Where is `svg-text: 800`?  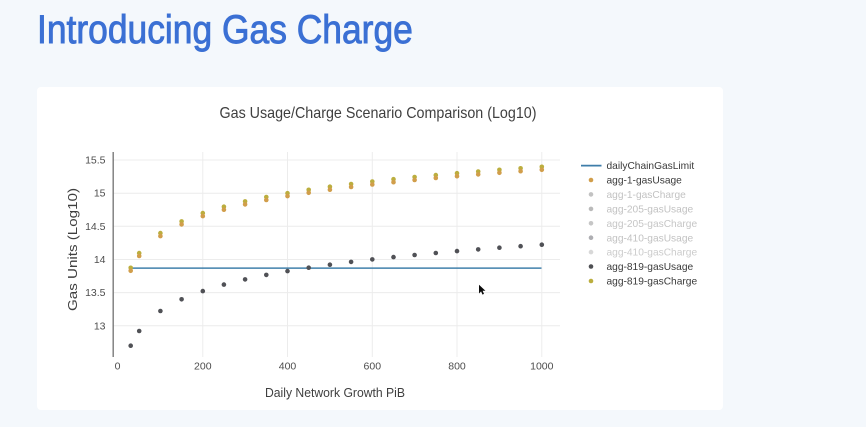
svg-text: 800 is located at coordinates (457, 367).